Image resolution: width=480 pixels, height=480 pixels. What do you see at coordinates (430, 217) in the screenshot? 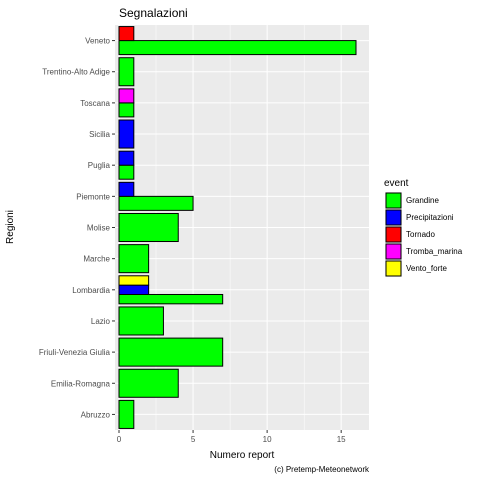
I see `legend-label: Precipitazioni` at bounding box center [430, 217].